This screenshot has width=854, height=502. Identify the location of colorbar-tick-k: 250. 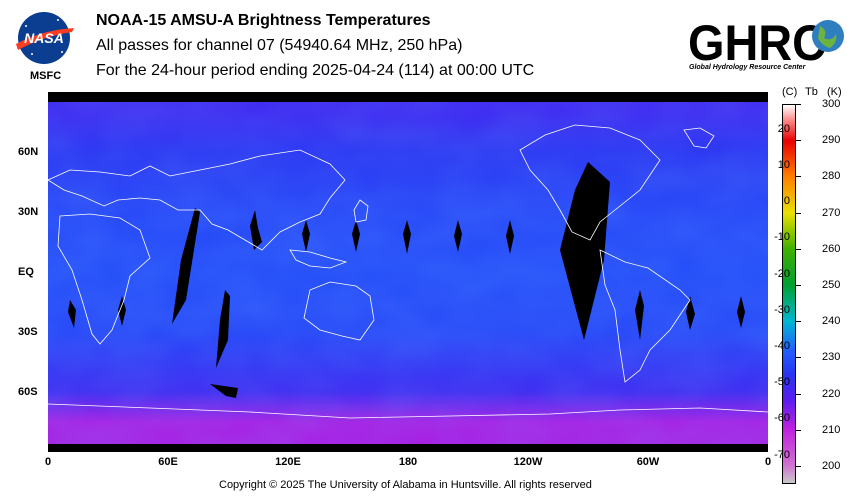
(831, 284).